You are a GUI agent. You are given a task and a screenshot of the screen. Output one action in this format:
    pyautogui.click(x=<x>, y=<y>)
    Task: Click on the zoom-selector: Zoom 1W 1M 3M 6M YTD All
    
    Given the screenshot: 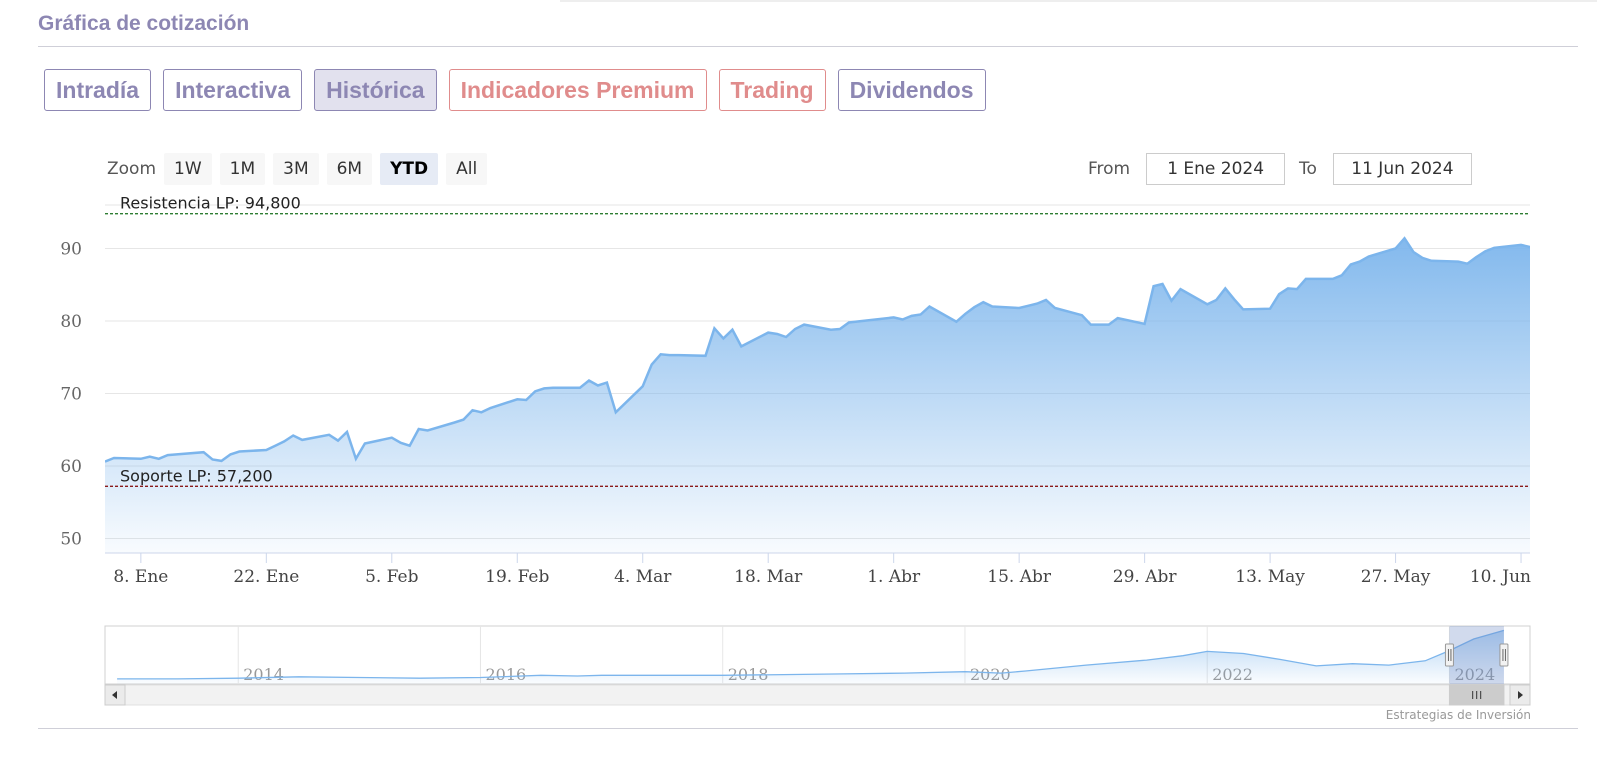 What is the action you would take?
    pyautogui.click(x=301, y=169)
    